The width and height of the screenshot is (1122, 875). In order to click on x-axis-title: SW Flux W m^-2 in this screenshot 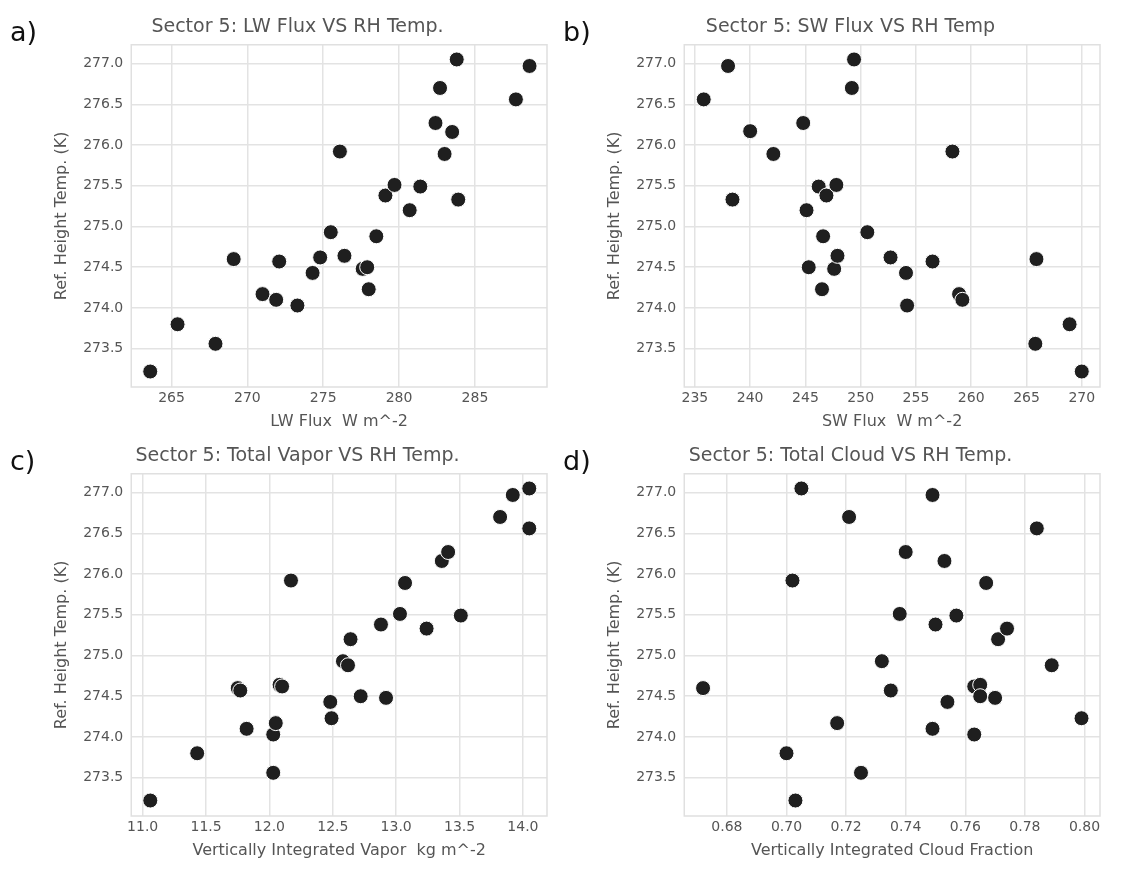, I will do `click(892, 420)`.